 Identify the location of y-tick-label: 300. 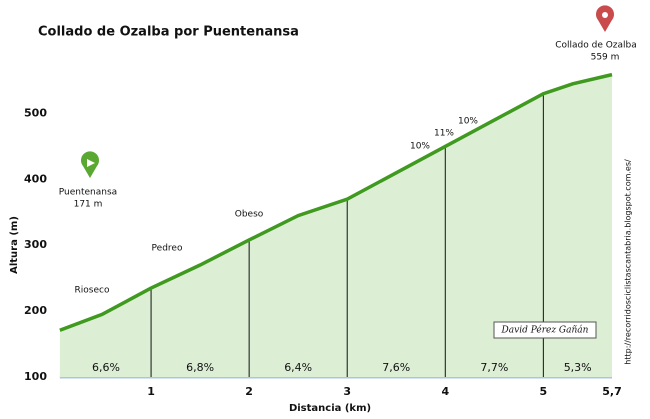
(35, 244).